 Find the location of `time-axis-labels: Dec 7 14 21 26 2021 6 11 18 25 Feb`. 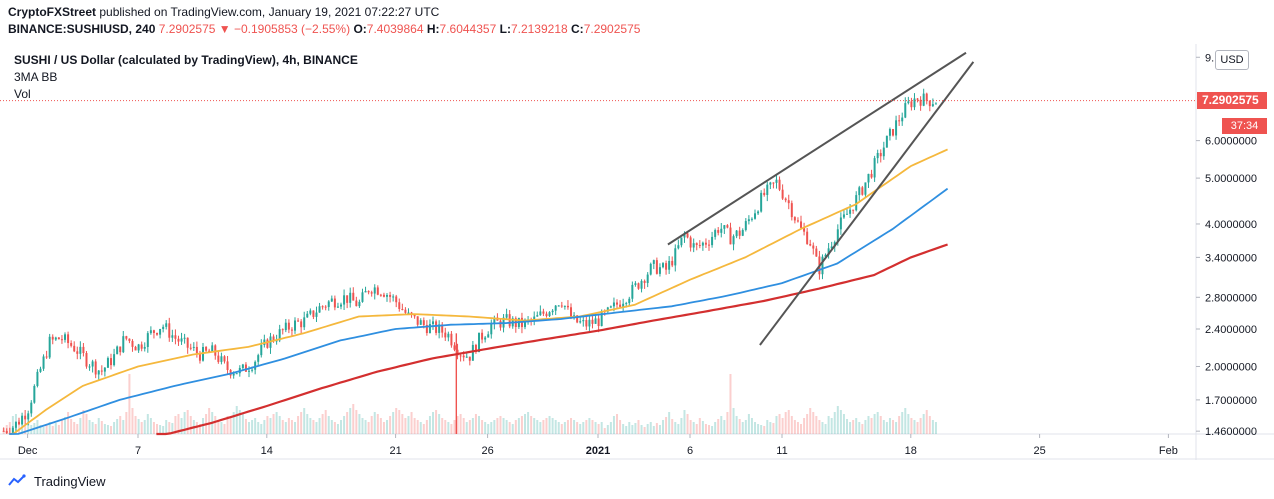

time-axis-labels: Dec 7 14 21 26 2021 6 11 18 25 Feb is located at coordinates (598, 445).